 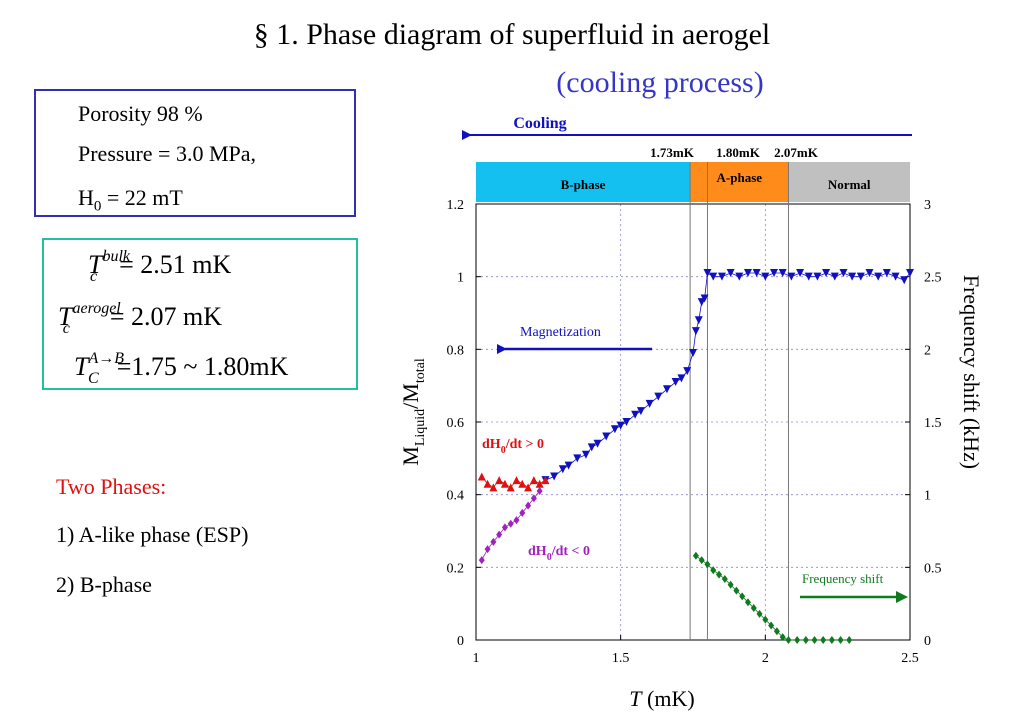 I want to click on x-tick-label: 2, so click(x=765, y=658).